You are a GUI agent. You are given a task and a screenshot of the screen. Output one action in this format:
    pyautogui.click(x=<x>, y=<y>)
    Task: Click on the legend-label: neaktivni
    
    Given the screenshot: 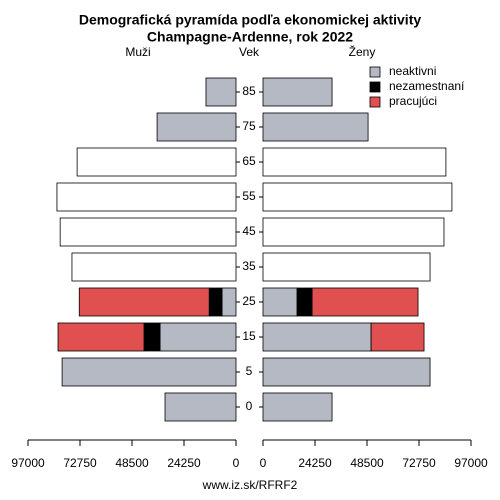 What is the action you would take?
    pyautogui.click(x=412, y=71)
    